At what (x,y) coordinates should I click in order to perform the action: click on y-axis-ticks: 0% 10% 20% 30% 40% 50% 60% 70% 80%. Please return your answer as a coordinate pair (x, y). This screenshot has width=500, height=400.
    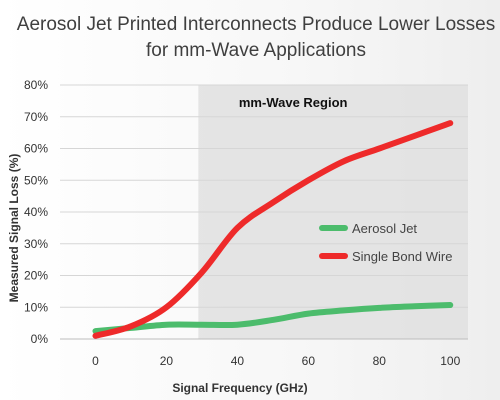
    Looking at the image, I should click on (36, 212).